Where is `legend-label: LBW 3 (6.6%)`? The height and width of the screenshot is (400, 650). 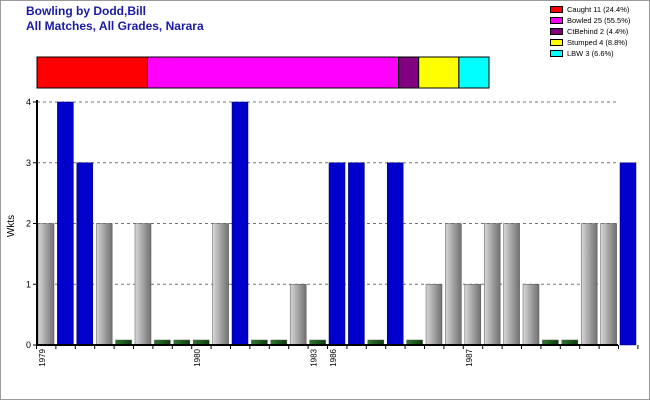
legend-label: LBW 3 (6.6%) is located at coordinates (590, 53).